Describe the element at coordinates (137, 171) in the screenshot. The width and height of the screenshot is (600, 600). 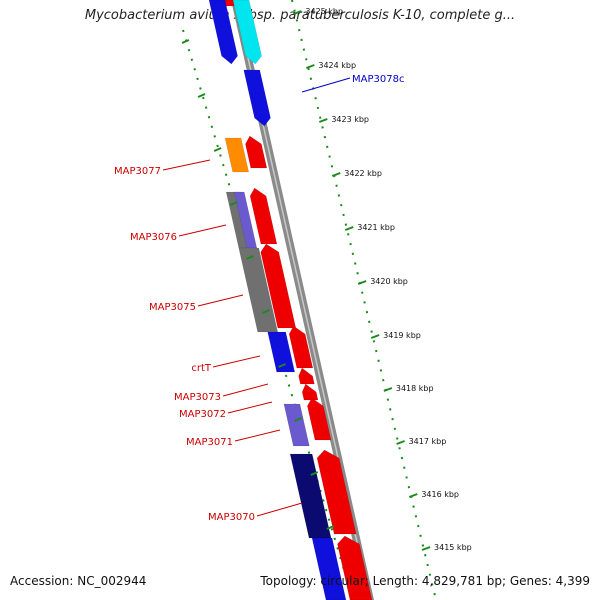
I see `gene-label: MAP3077` at that location.